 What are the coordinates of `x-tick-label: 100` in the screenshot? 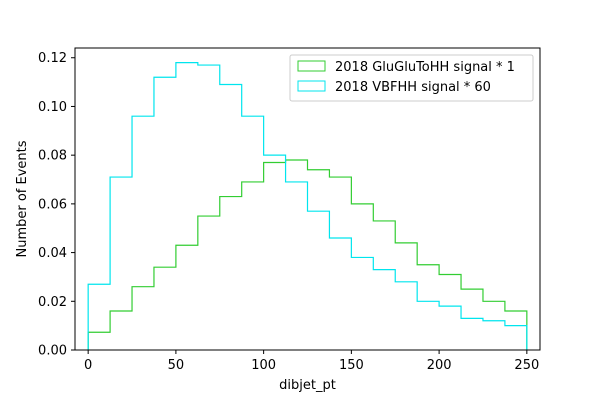 It's located at (263, 365).